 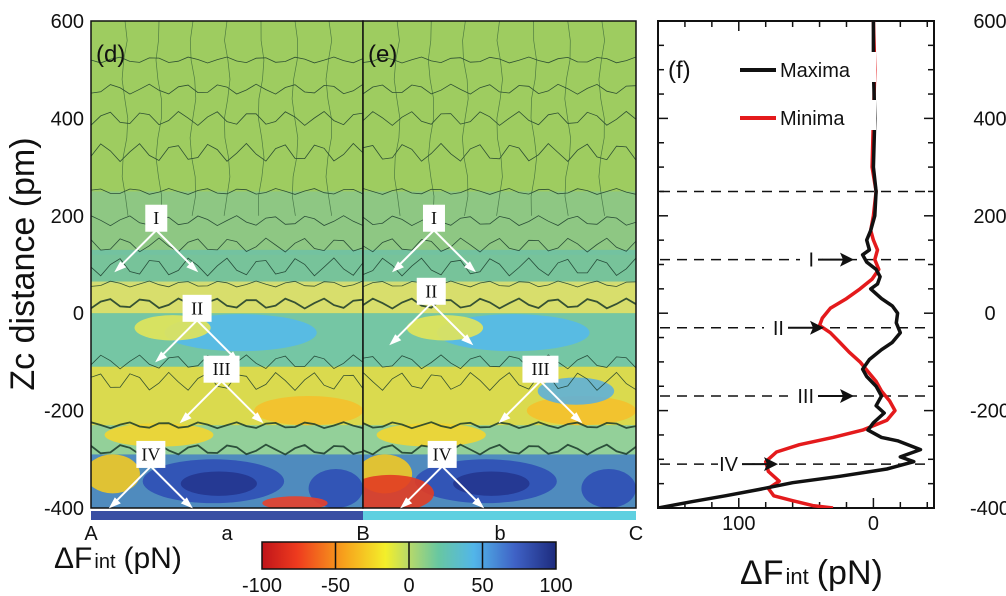 I want to click on level-arrow-I: I, so click(x=827, y=259).